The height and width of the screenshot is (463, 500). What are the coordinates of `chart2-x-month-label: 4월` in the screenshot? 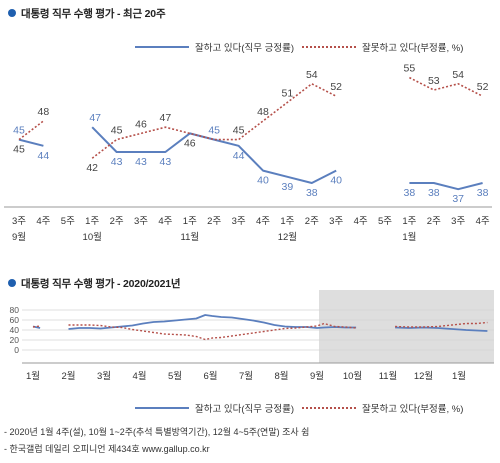 It's located at (139, 376).